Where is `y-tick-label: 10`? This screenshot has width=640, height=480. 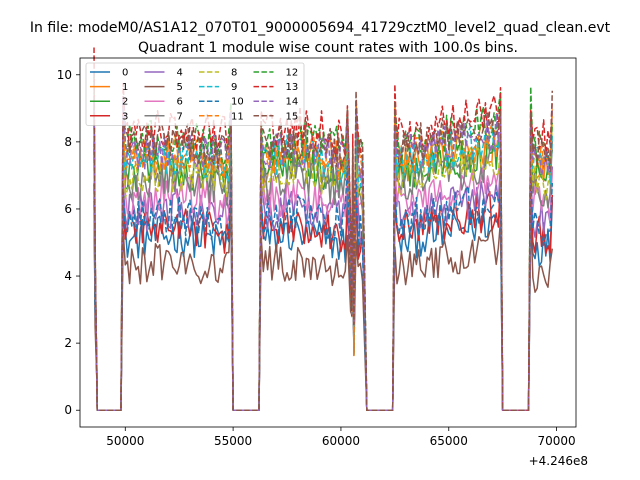 y-tick-label: 10 is located at coordinates (64, 75).